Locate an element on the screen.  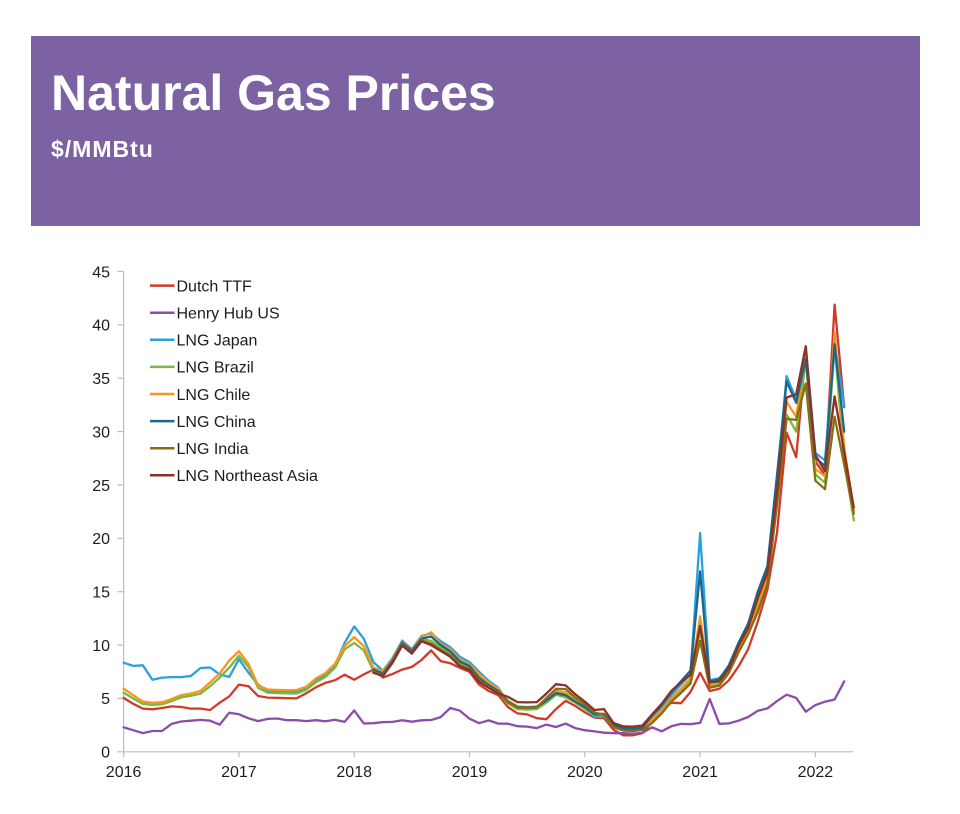
svg-text: LNG India is located at coordinates (213, 449).